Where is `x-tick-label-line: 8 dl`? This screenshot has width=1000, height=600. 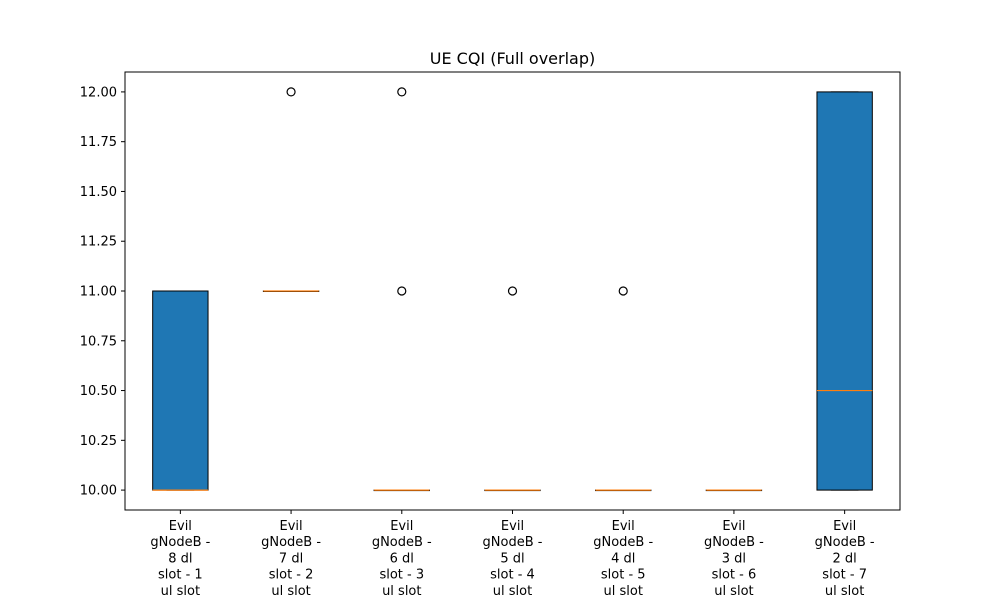
x-tick-label-line: 8 dl is located at coordinates (180, 558).